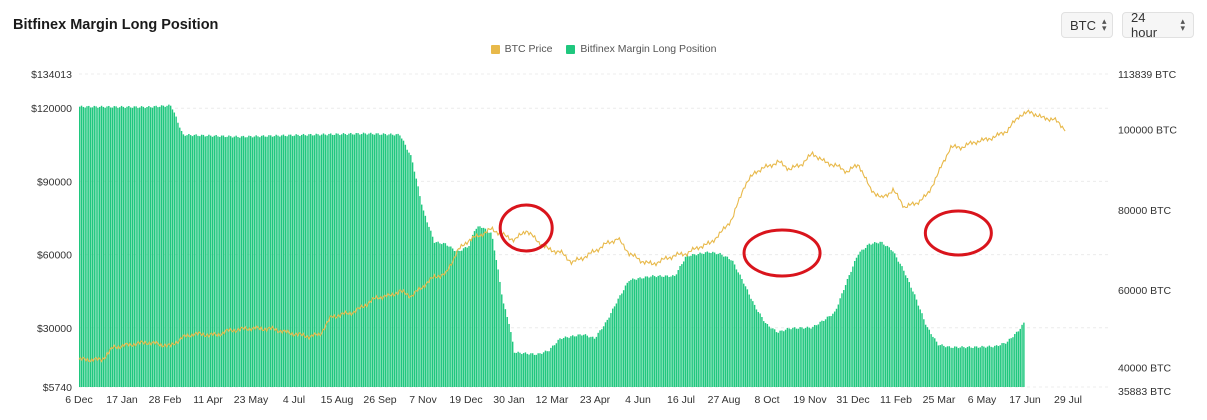  I want to click on y-left-tick-label: $134013, so click(51, 75).